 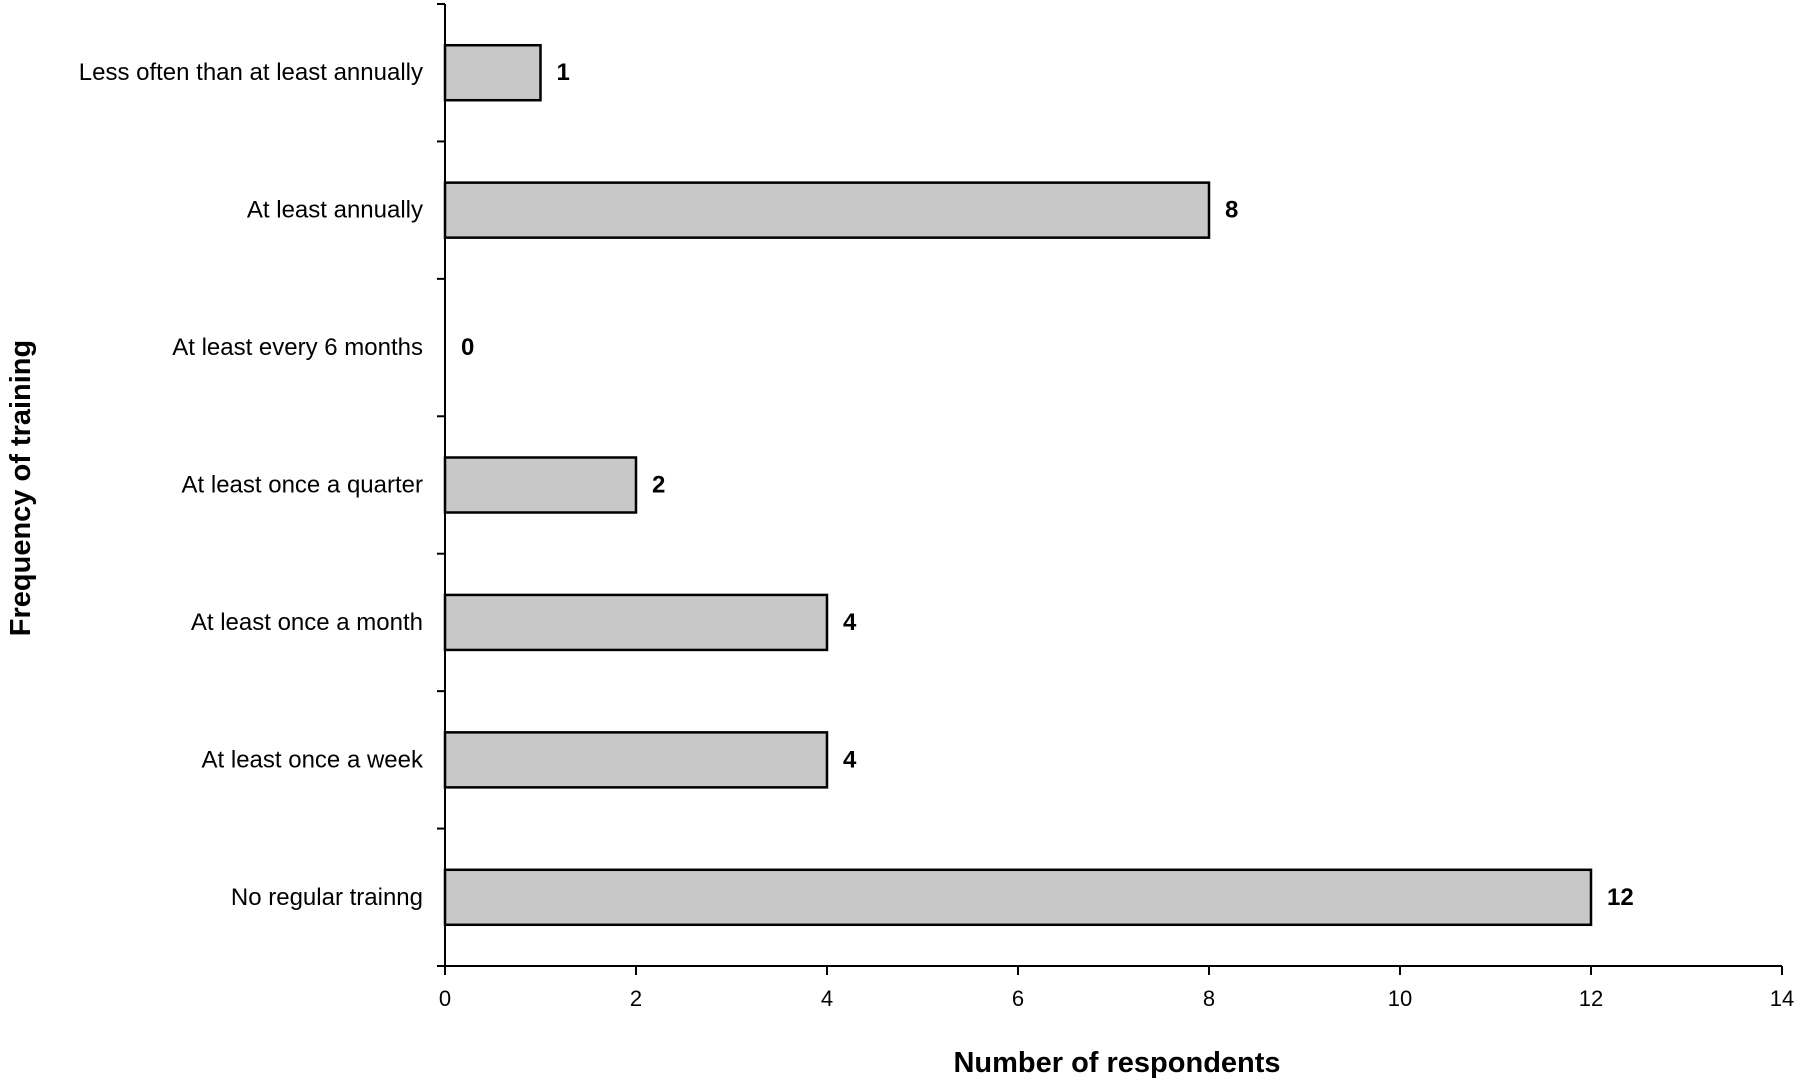 What do you see at coordinates (251, 72) in the screenshot?
I see `category-label-0: Less often than at least annually` at bounding box center [251, 72].